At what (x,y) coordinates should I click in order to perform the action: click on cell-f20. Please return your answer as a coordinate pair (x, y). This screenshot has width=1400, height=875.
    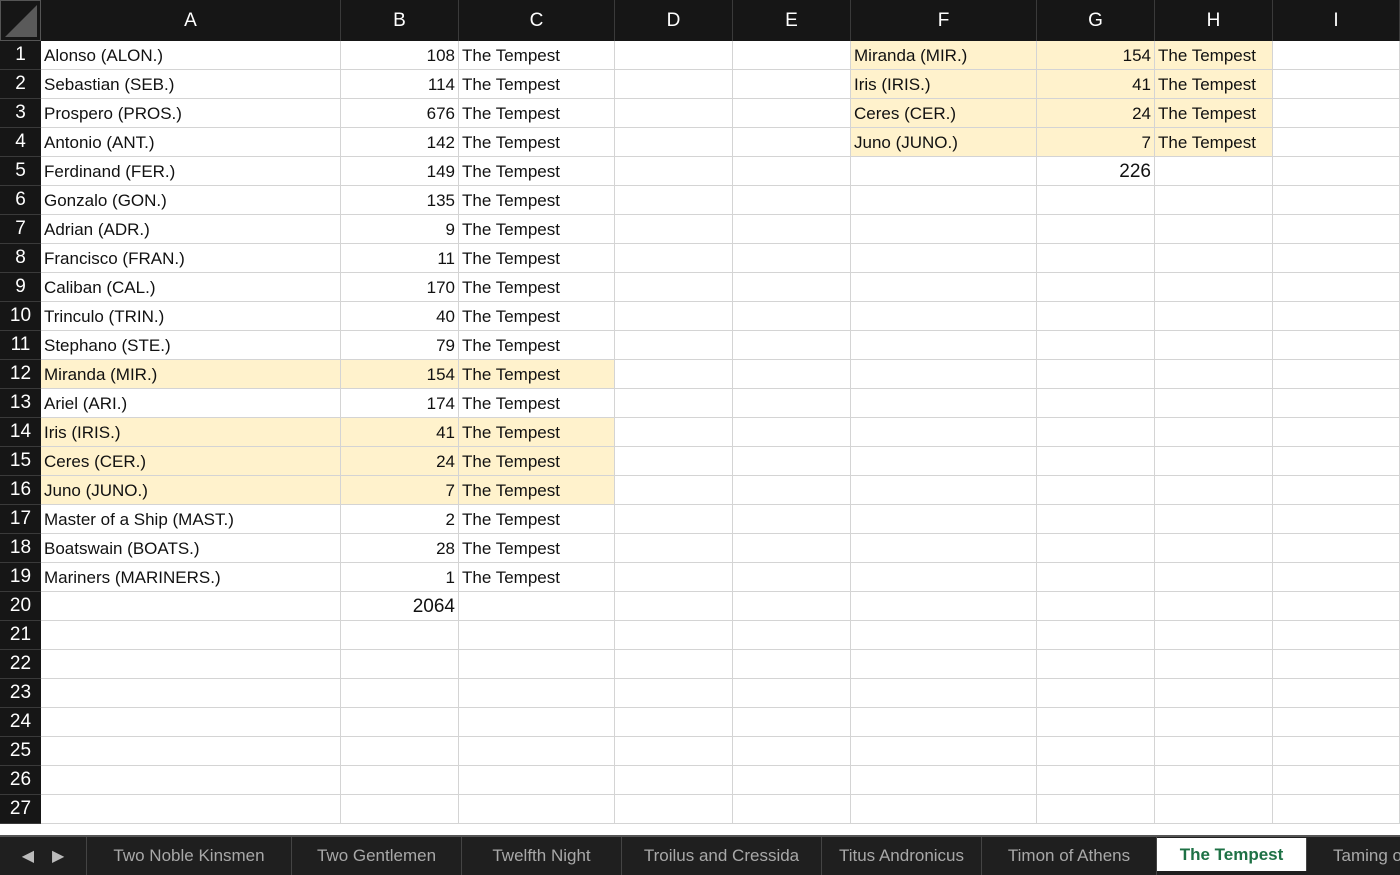
    Looking at the image, I should click on (944, 606).